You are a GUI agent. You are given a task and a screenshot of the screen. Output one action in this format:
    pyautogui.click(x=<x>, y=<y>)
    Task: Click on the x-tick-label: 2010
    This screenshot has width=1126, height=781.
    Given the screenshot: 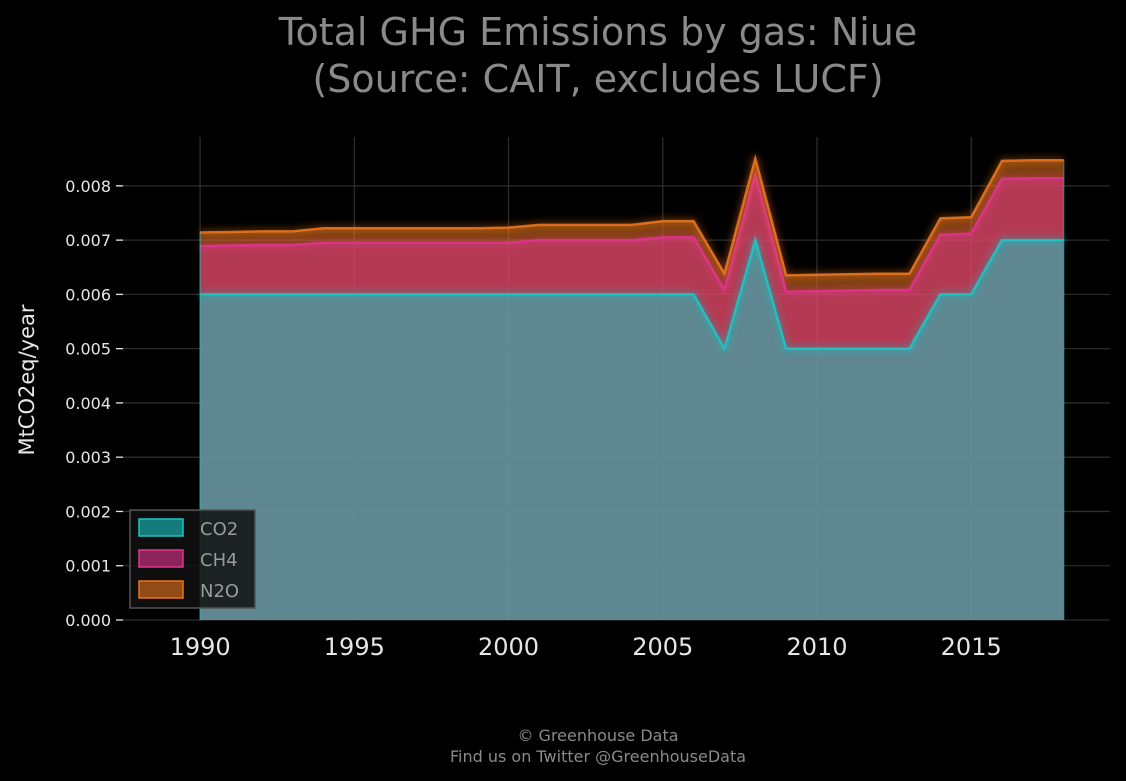 What is the action you would take?
    pyautogui.click(x=816, y=647)
    